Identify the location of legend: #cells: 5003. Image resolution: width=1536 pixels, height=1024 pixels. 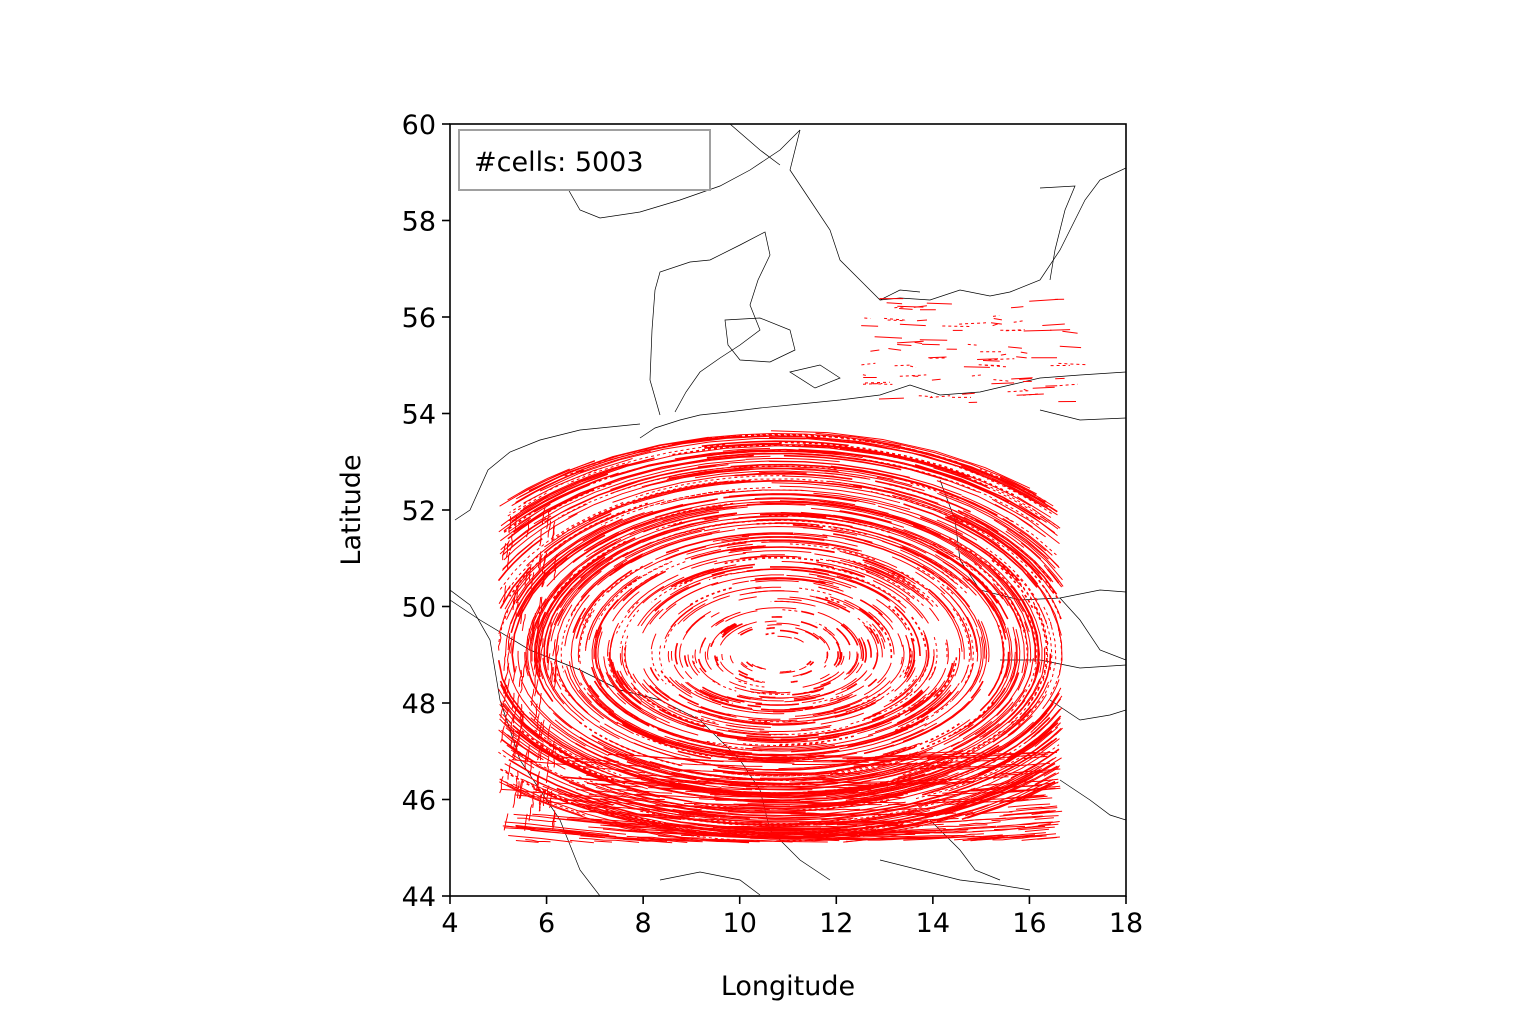
(584, 160).